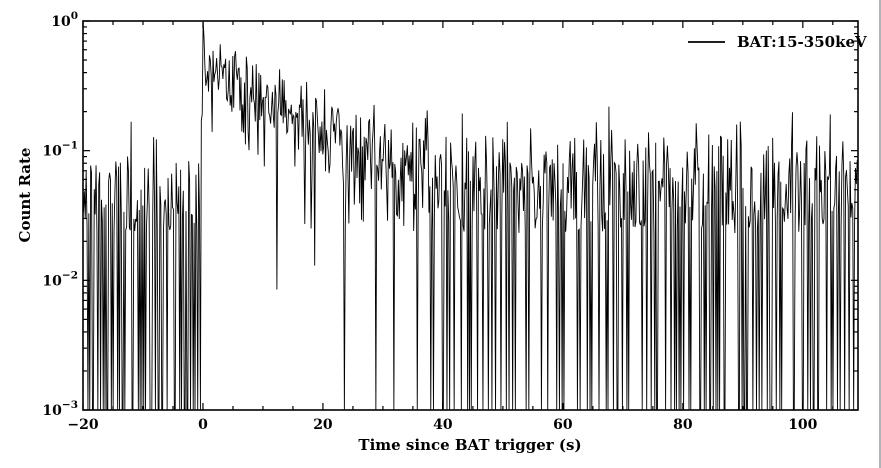 The width and height of the screenshot is (881, 468). What do you see at coordinates (60, 279) in the screenshot?
I see `y-tick-label: 10⁻²` at bounding box center [60, 279].